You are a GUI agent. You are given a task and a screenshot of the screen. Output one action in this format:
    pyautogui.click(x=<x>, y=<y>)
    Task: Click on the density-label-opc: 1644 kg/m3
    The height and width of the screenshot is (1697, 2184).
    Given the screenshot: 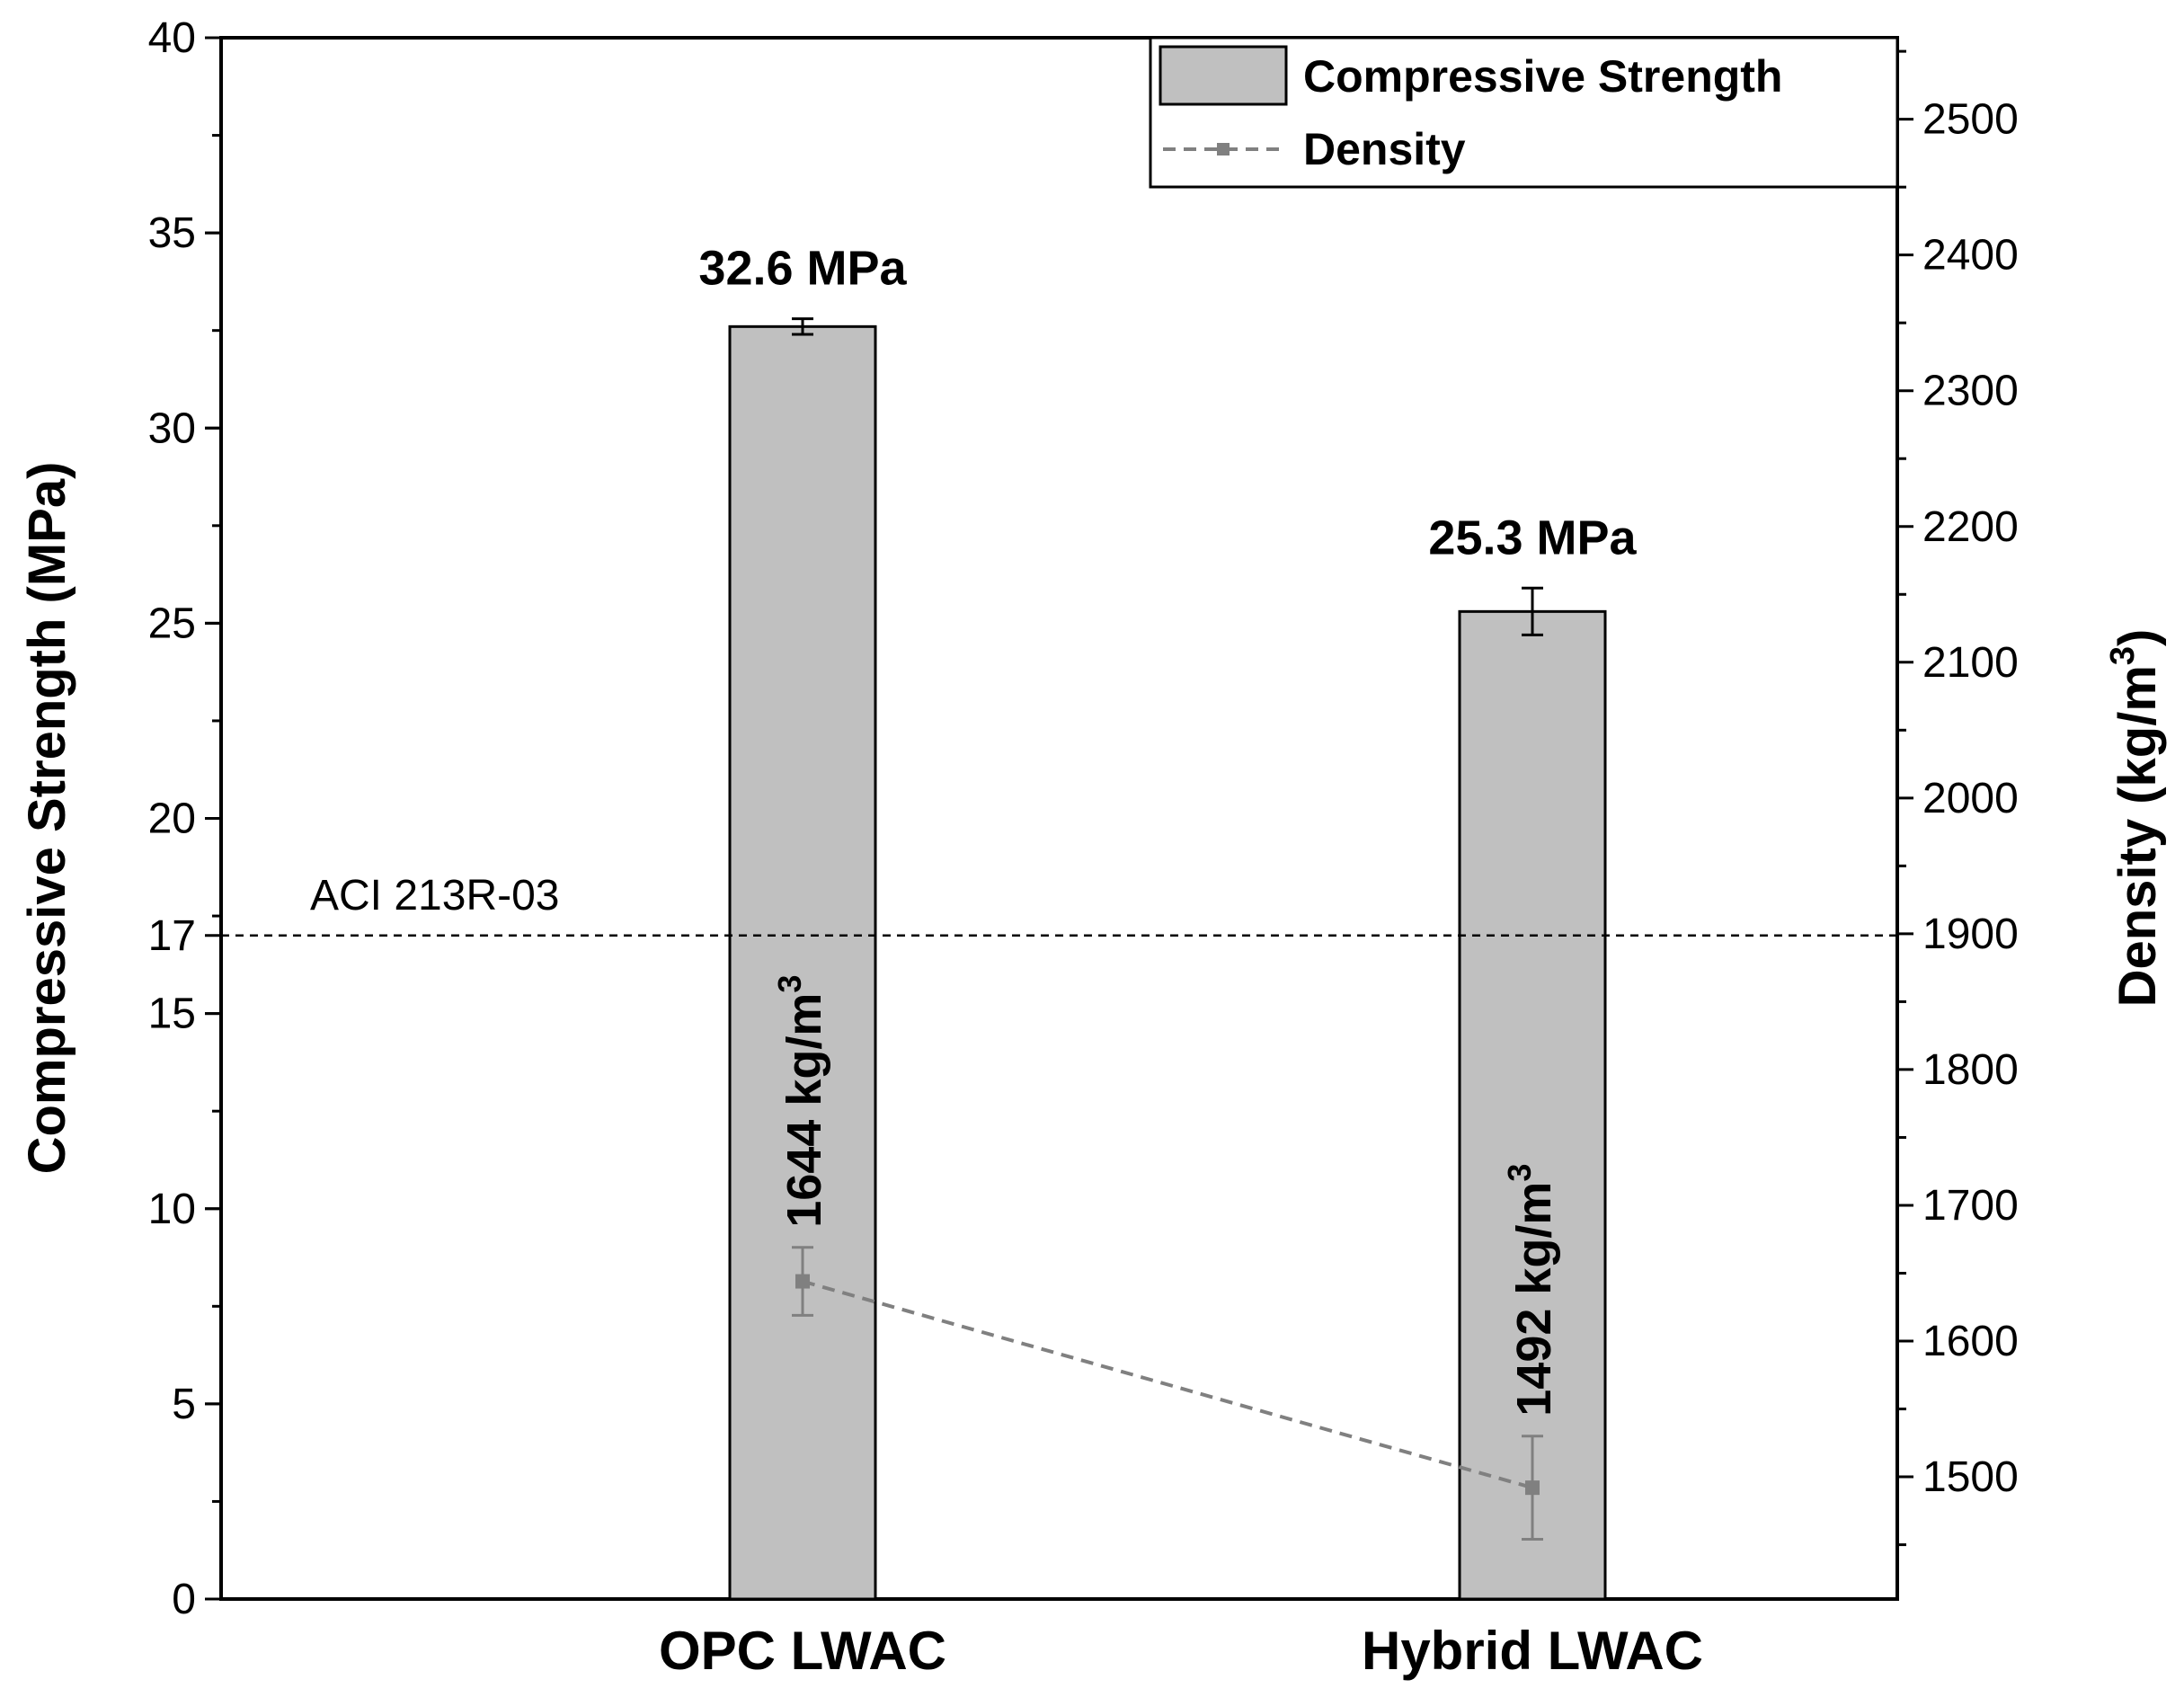 What is the action you would take?
    pyautogui.click(x=801, y=1101)
    